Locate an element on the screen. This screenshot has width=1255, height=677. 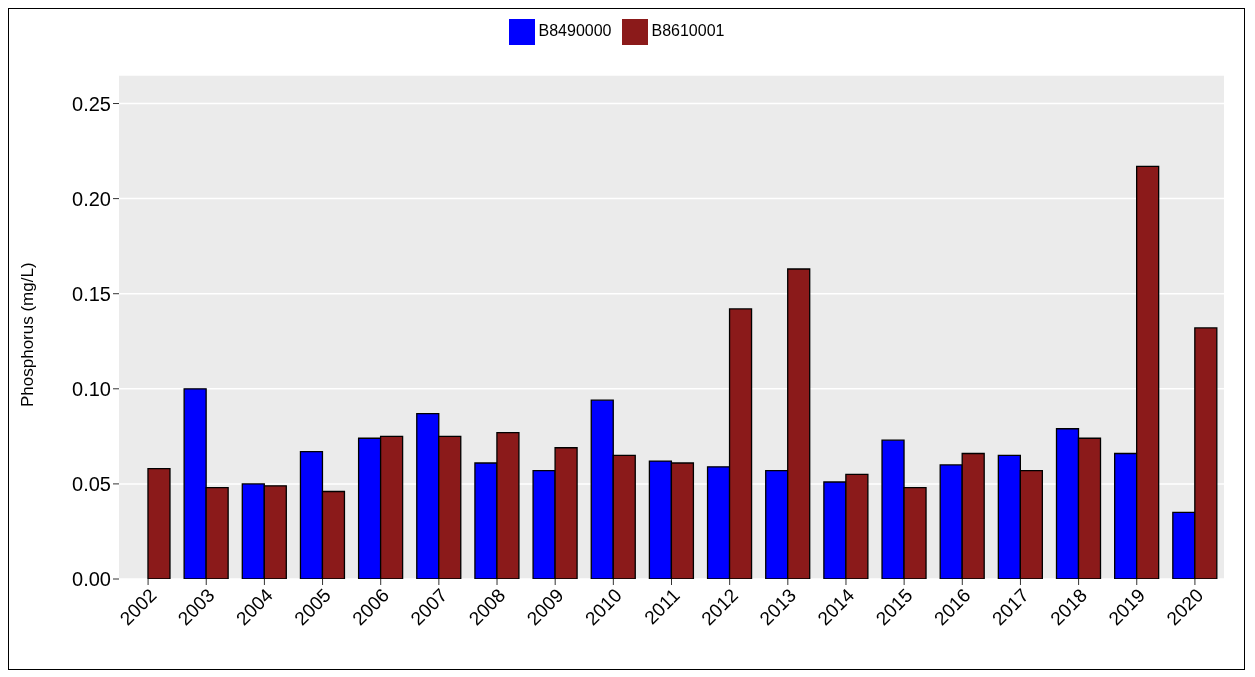
legend-label: B8490000 is located at coordinates (575, 31).